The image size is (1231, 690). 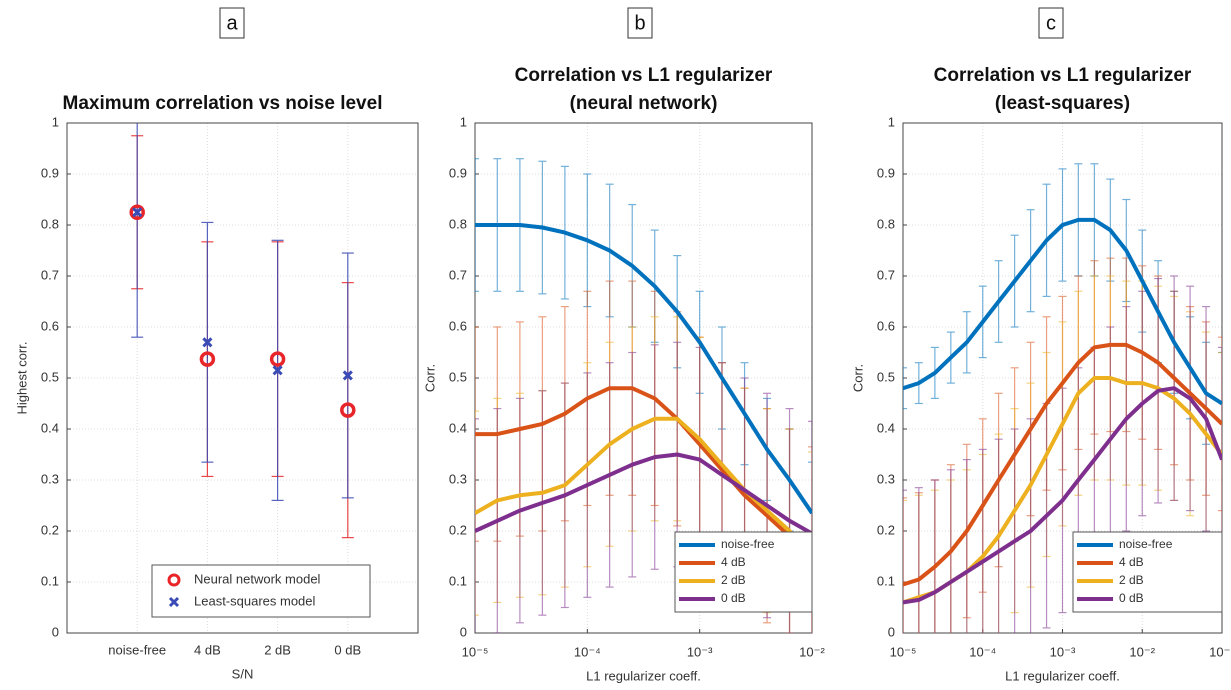 I want to click on plot, so click(x=242, y=331).